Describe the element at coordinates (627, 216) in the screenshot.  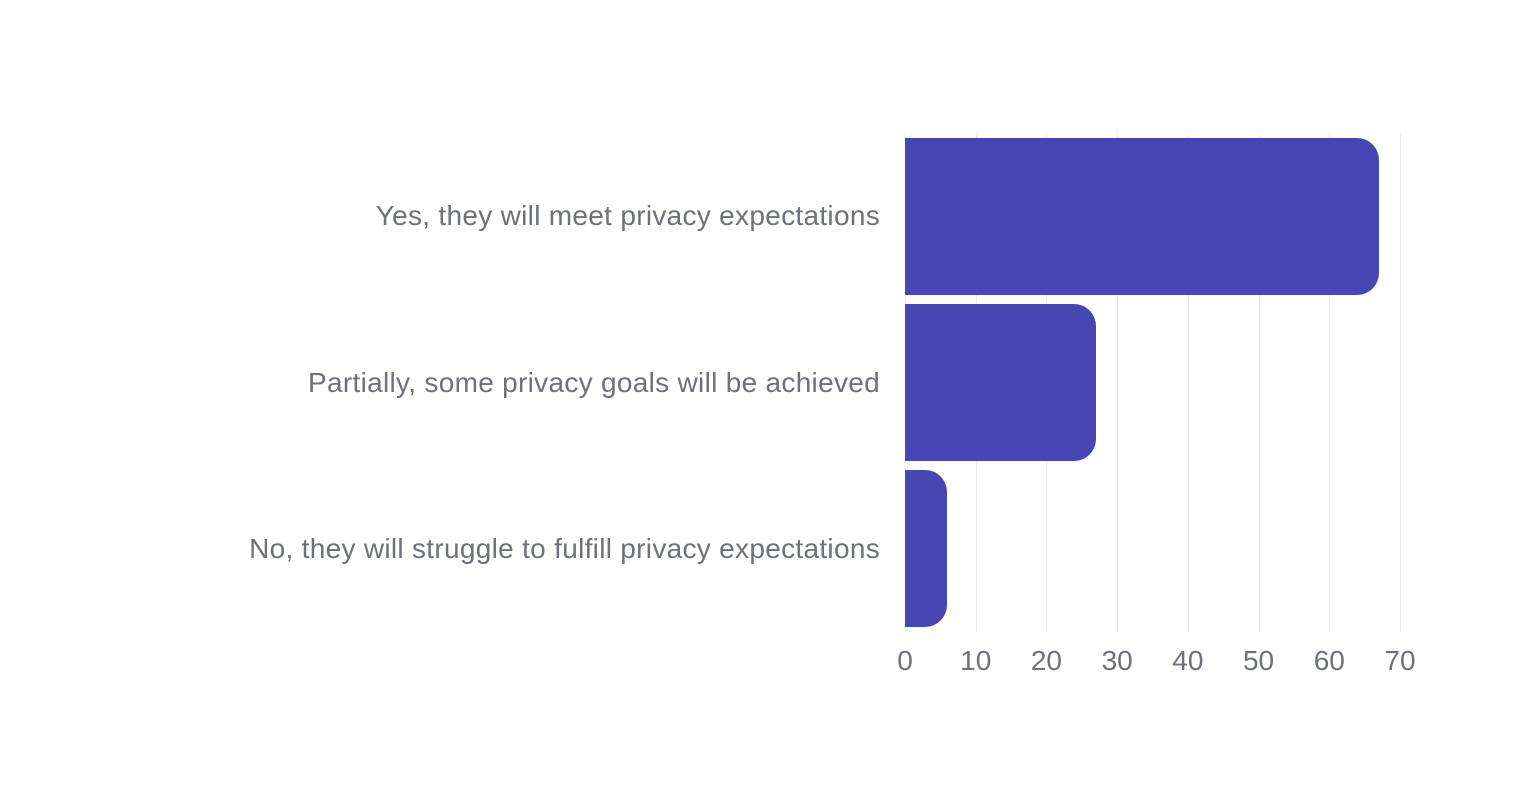
I see `category-label: Yes, they will meet privacy expectations` at that location.